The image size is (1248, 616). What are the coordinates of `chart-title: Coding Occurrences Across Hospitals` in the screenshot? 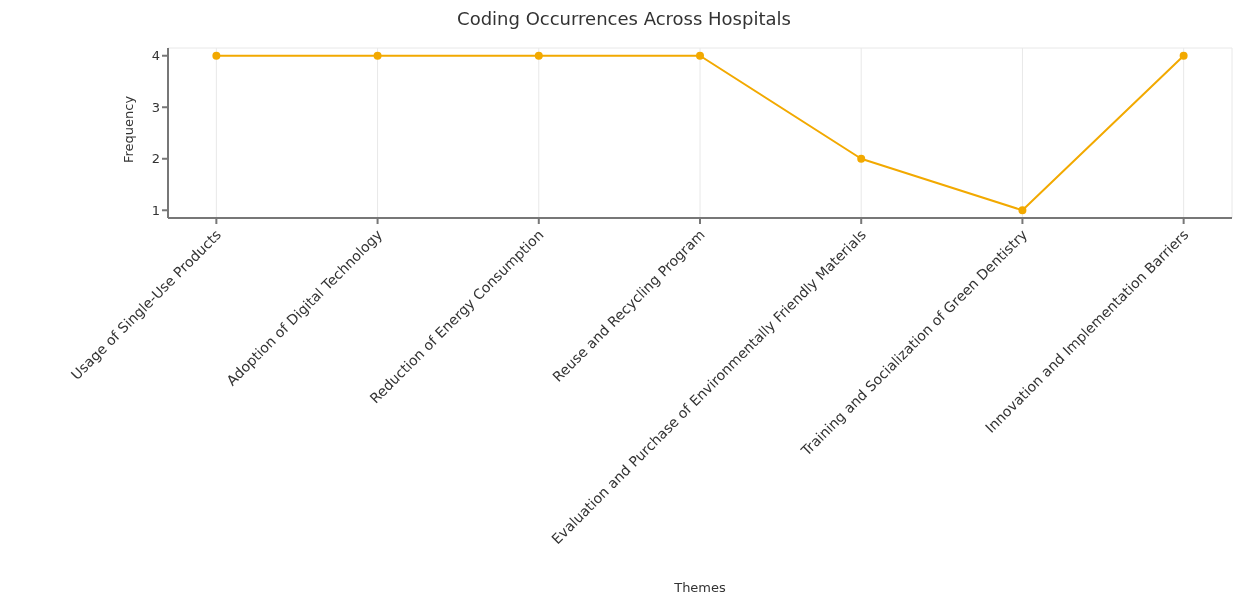 It's located at (624, 18).